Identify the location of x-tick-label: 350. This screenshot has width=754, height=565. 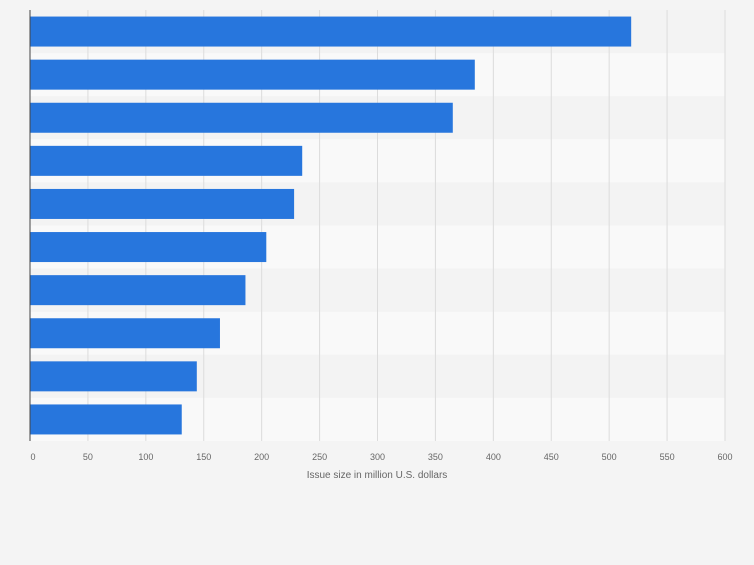
(435, 457).